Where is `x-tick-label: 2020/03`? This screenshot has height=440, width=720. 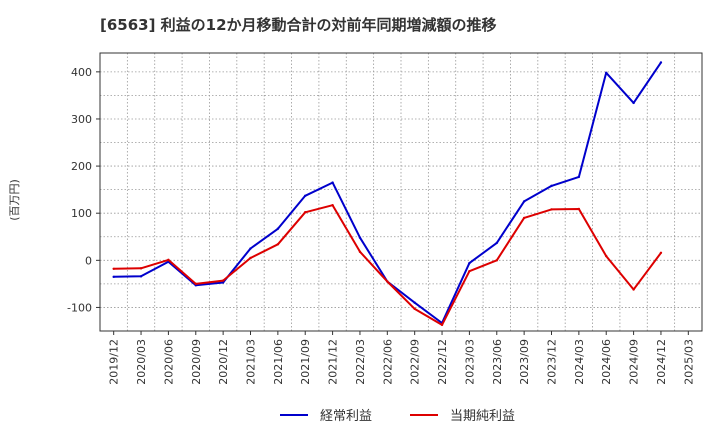 x-tick-label: 2020/03 is located at coordinates (141, 362).